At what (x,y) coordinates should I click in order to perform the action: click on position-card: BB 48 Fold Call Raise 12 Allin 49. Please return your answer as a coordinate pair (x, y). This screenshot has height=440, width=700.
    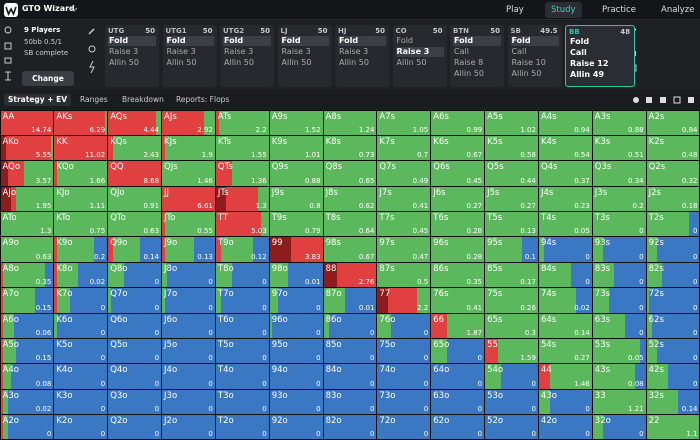
    Looking at the image, I should click on (600, 56).